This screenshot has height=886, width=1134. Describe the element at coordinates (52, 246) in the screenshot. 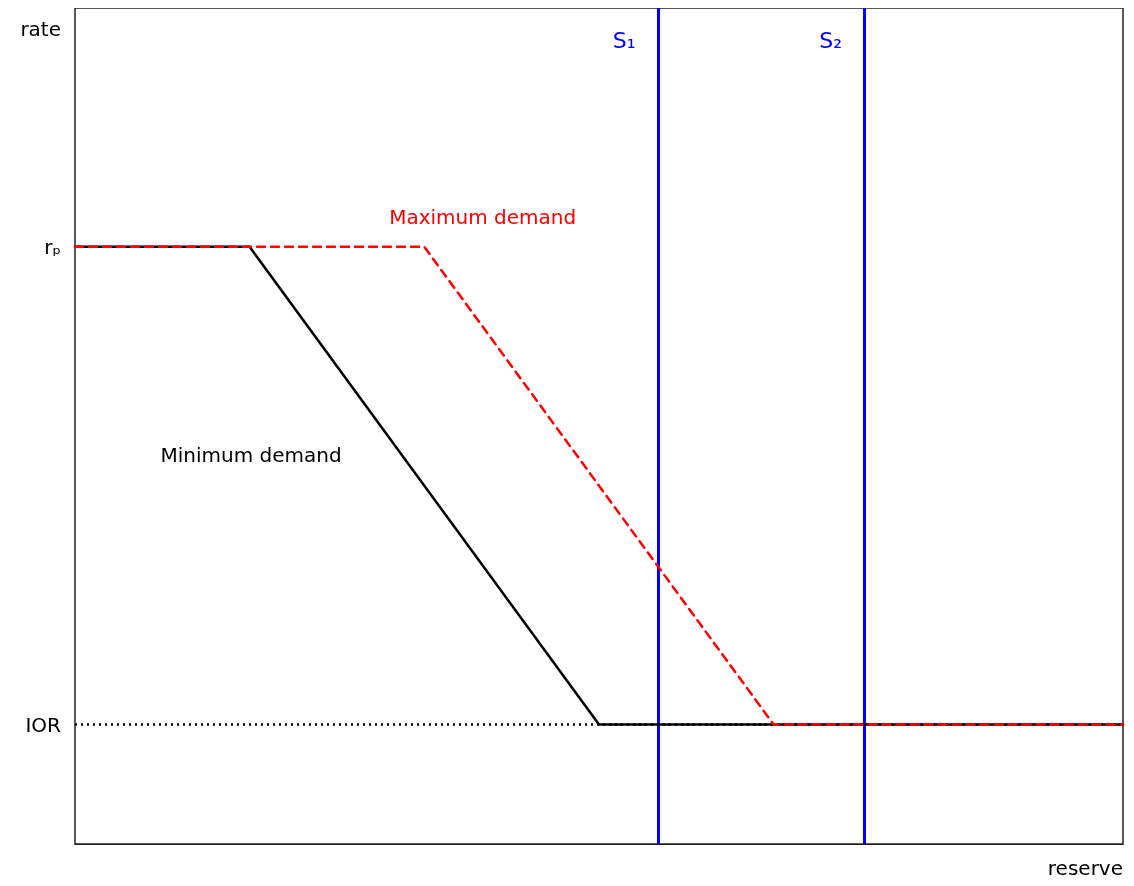

I see `text: rₚ` at that location.